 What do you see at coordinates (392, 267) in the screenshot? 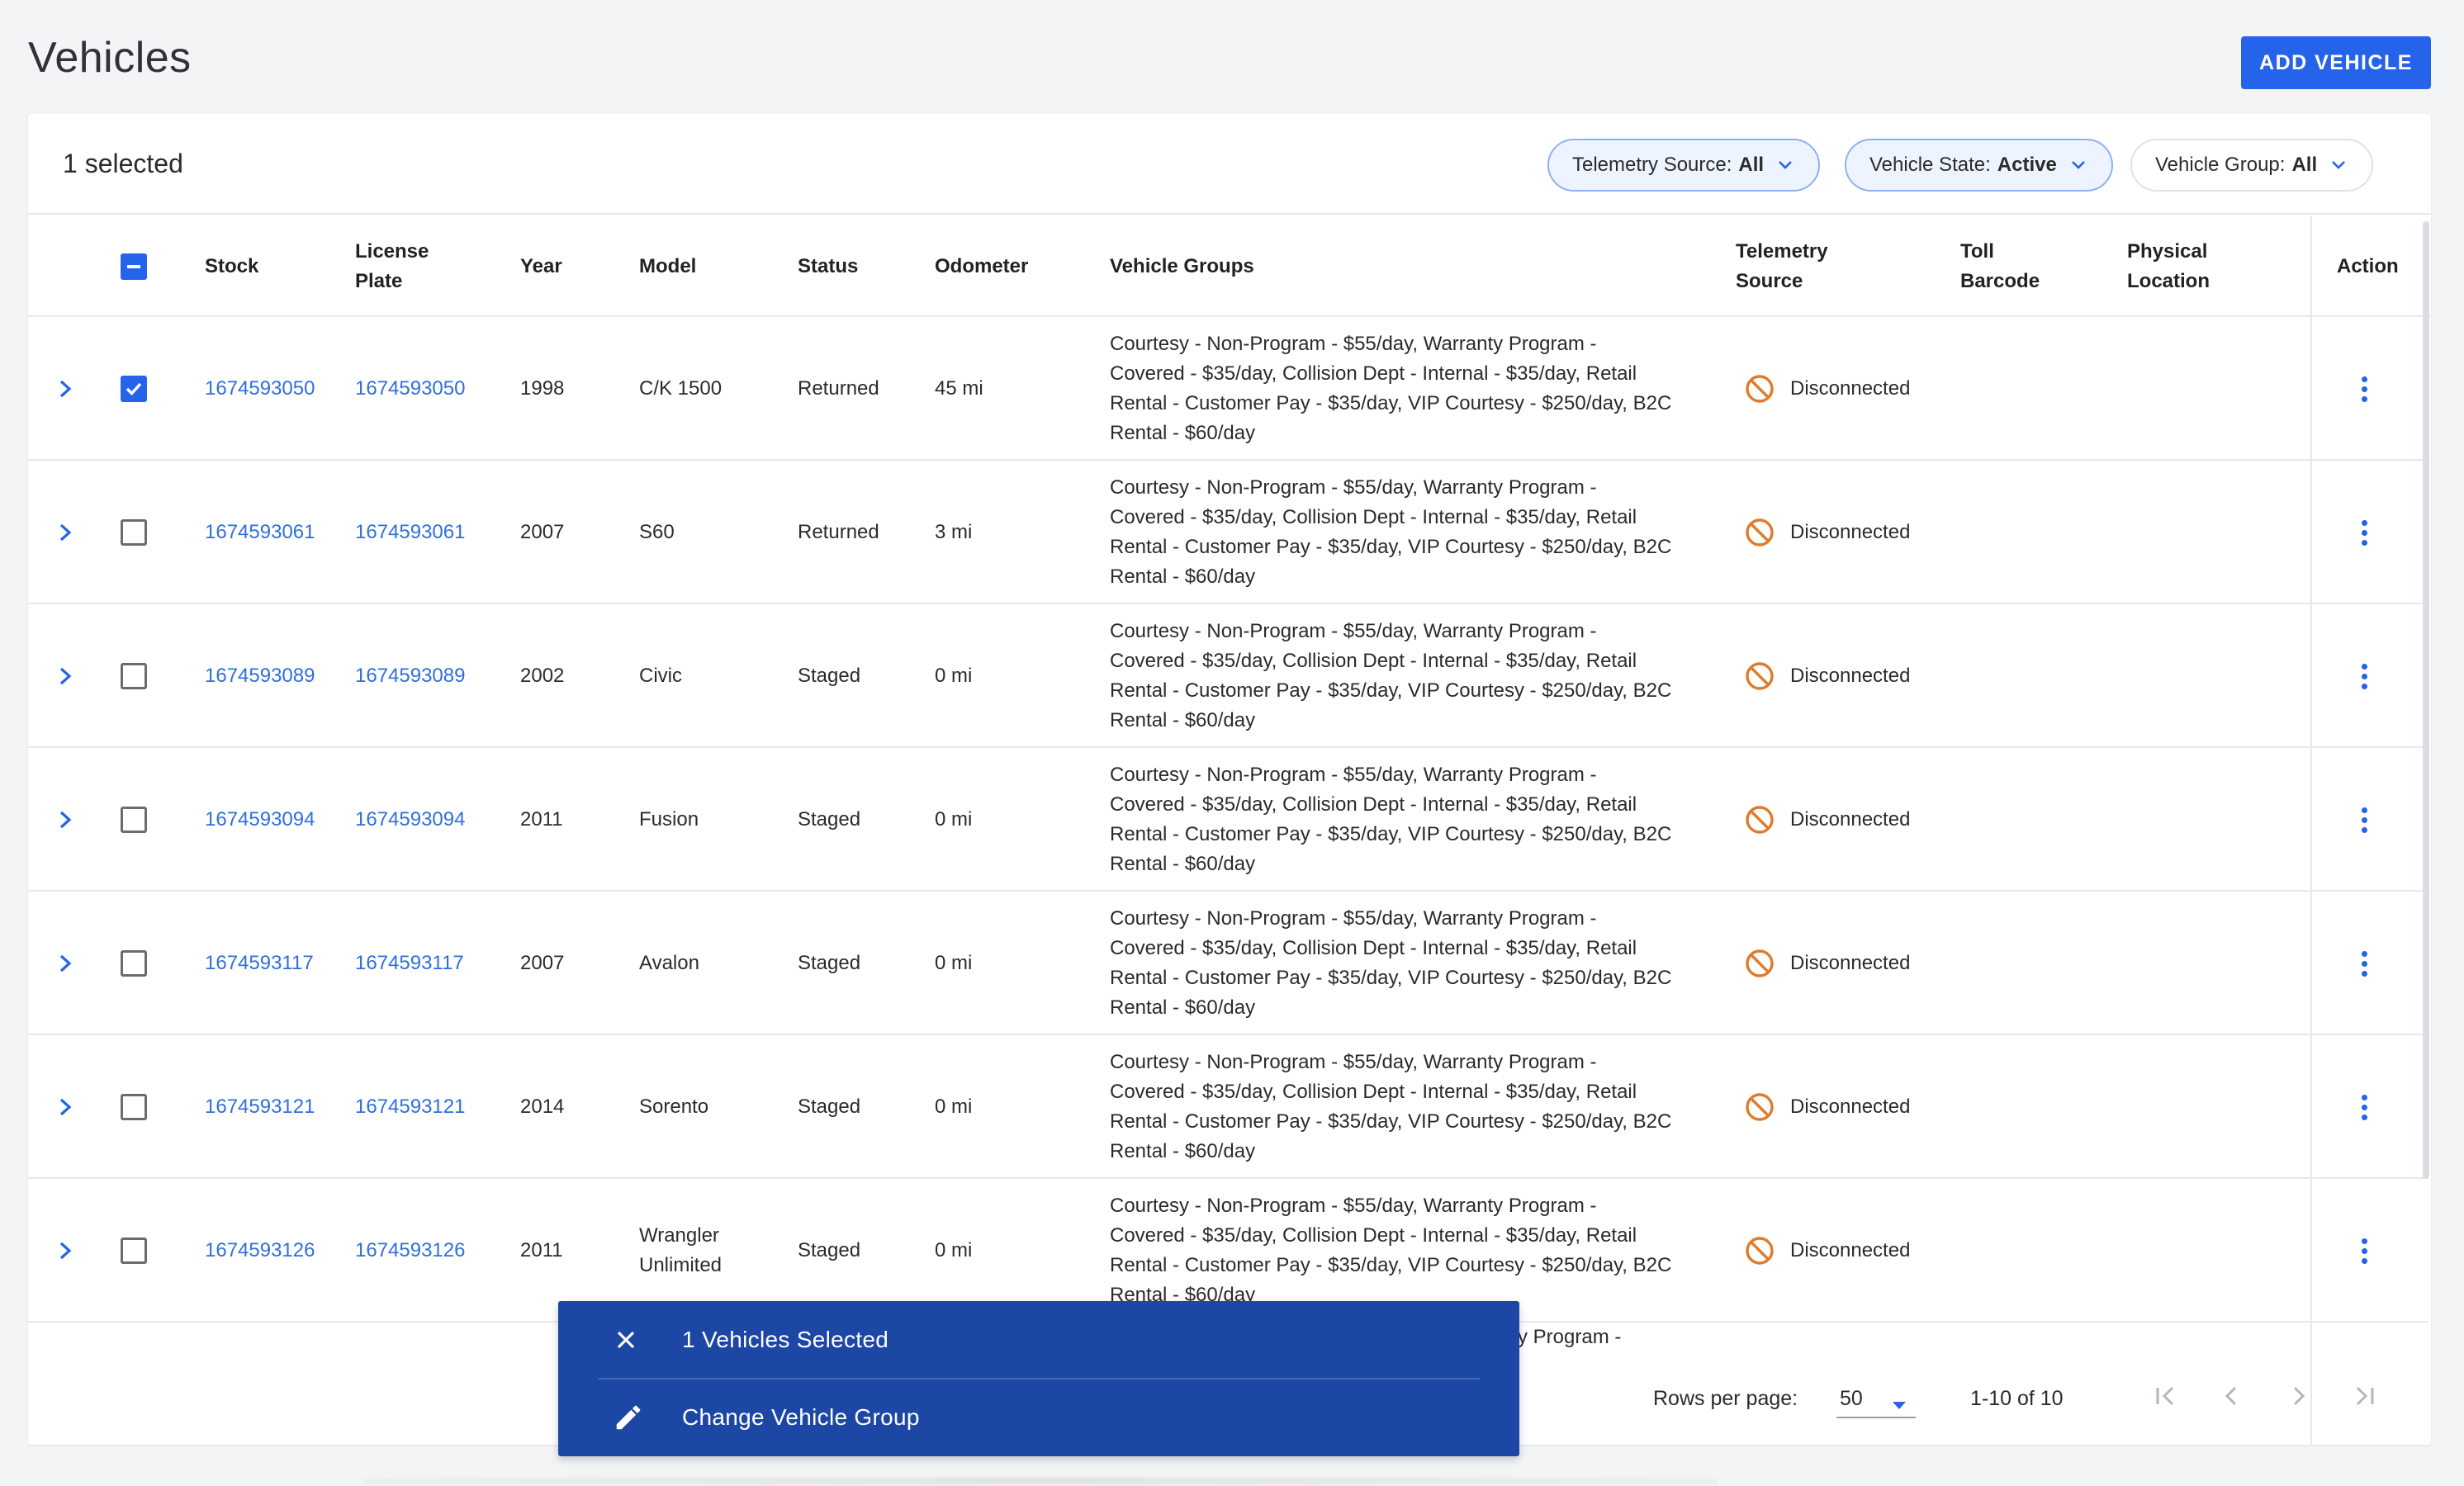
I see `column-license-plate: License Plate` at bounding box center [392, 267].